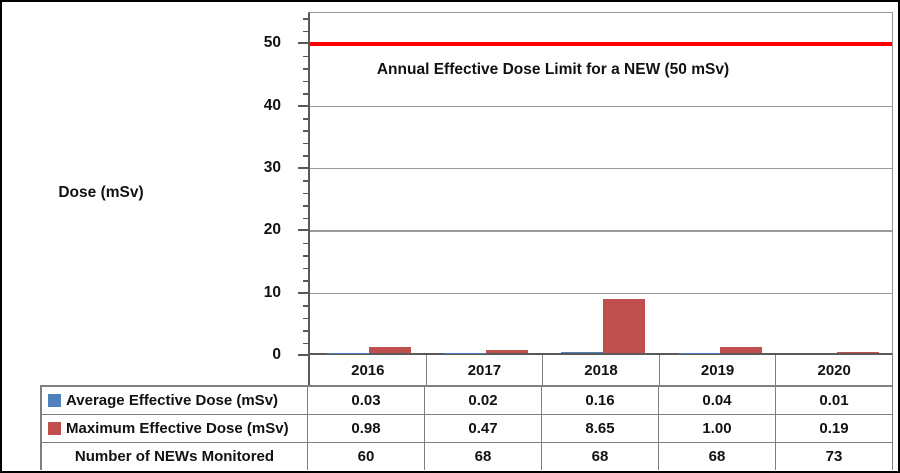 The image size is (900, 473). What do you see at coordinates (368, 370) in the screenshot?
I see `year-cell-2016: 2016` at bounding box center [368, 370].